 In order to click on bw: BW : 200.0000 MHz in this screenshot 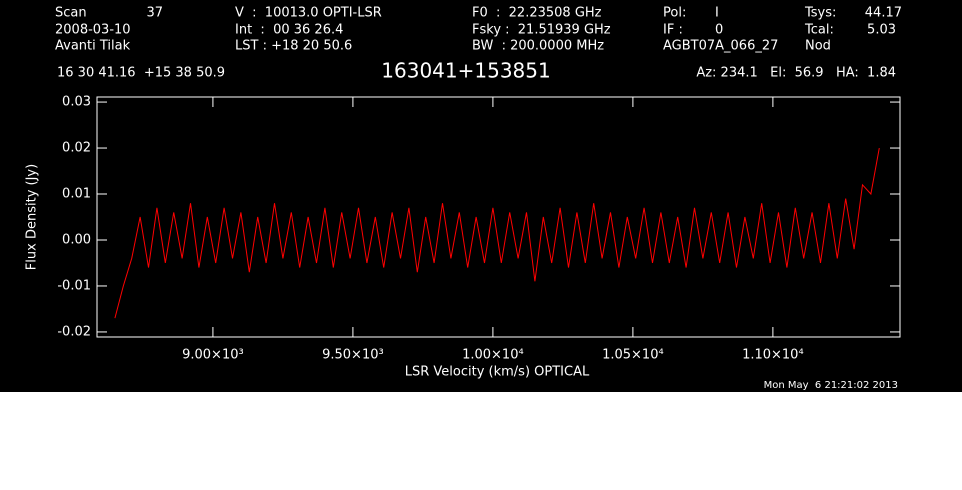, I will do `click(538, 46)`.